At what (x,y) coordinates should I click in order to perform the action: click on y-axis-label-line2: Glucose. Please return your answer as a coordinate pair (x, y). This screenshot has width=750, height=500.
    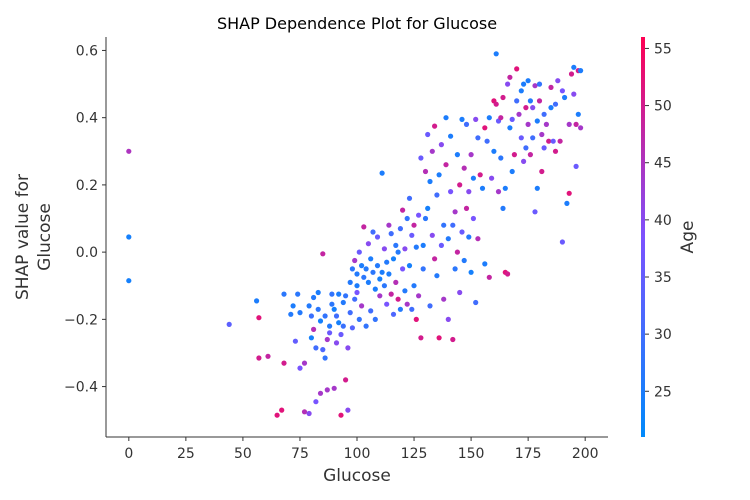
    Looking at the image, I should click on (45, 237).